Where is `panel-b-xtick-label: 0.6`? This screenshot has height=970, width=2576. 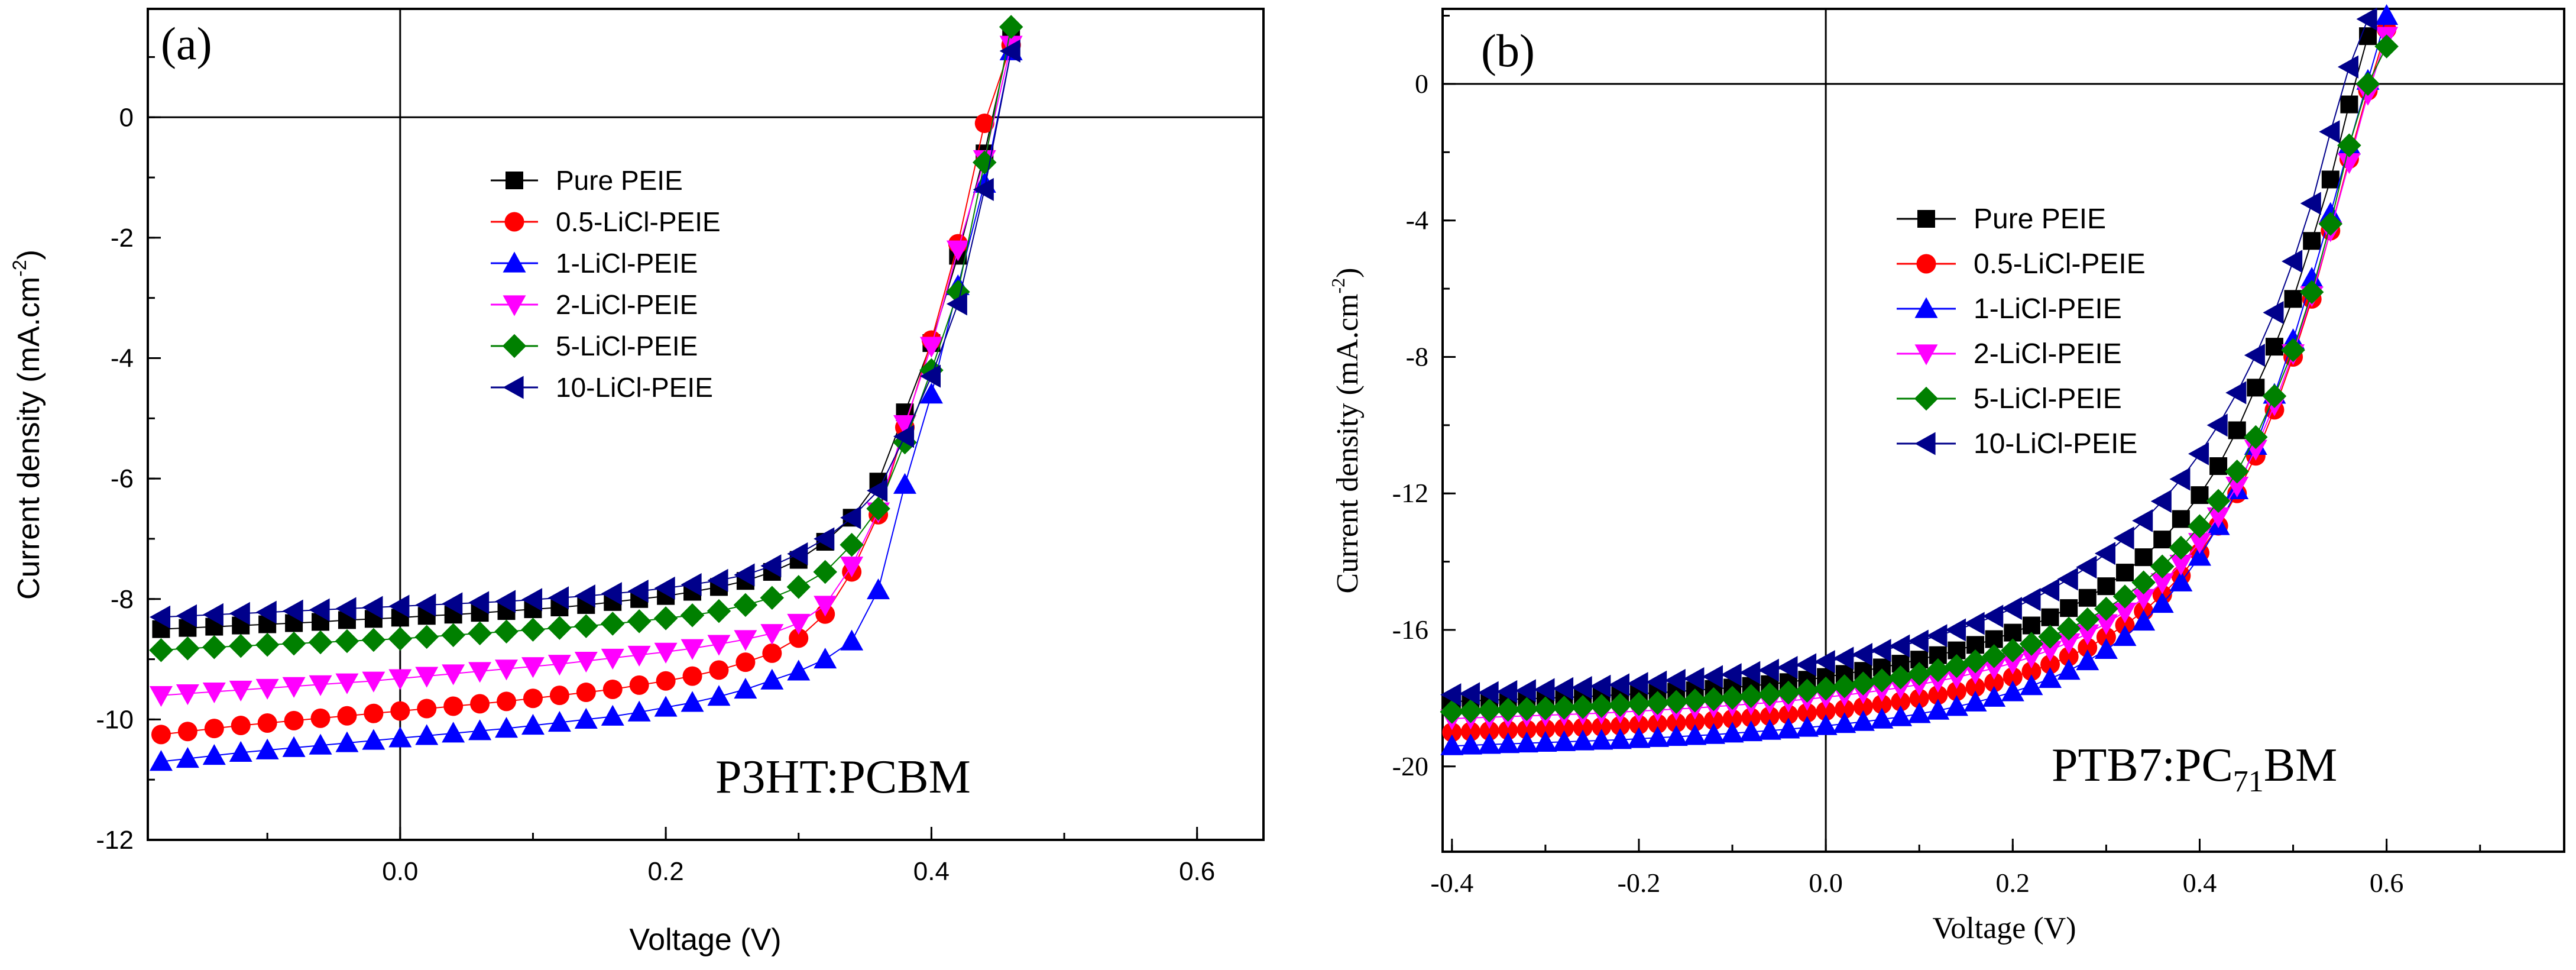
panel-b-xtick-label: 0.6 is located at coordinates (2387, 883).